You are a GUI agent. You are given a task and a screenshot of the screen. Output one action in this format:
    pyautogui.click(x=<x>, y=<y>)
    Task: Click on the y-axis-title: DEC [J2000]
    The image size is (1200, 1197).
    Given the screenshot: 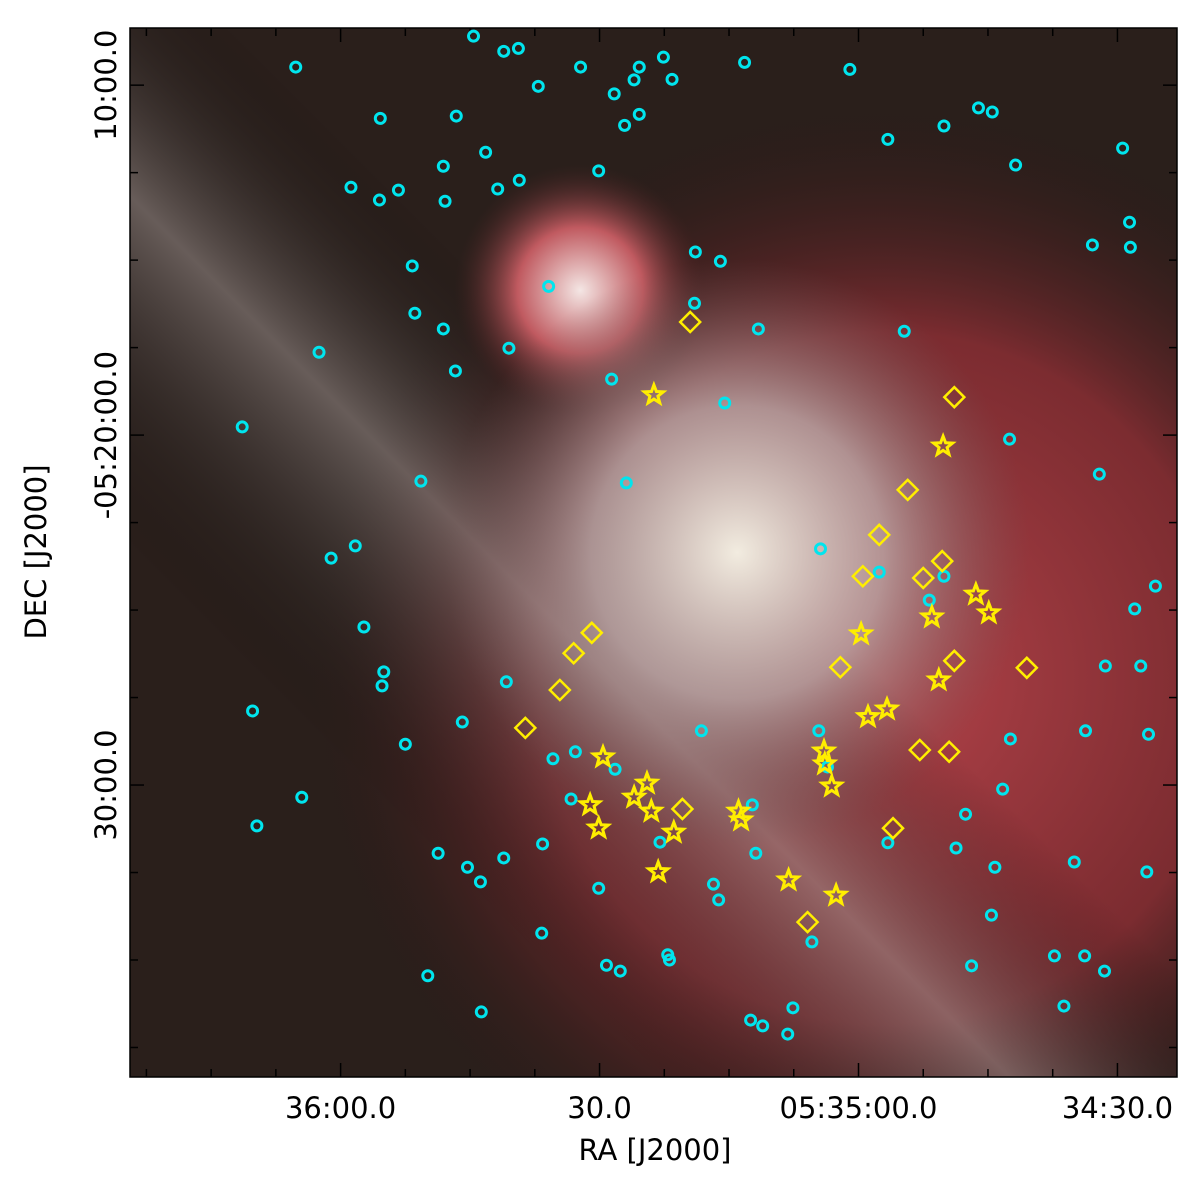 What is the action you would take?
    pyautogui.click(x=36, y=551)
    